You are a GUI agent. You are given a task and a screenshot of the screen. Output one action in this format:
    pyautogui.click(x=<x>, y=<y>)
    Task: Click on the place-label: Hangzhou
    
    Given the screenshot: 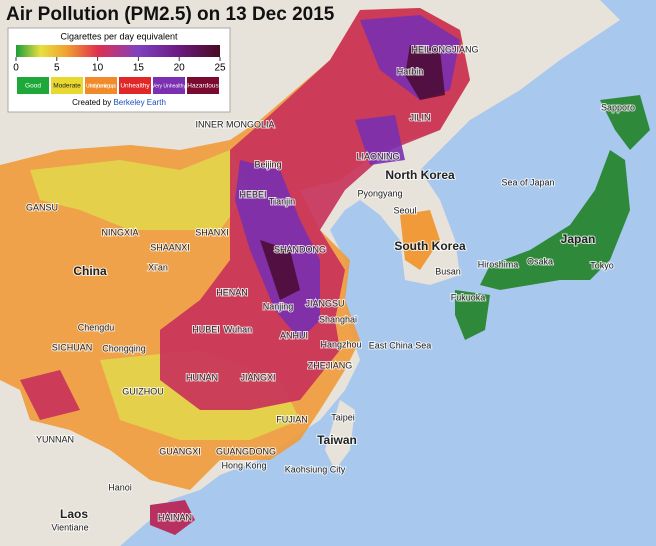 What is the action you would take?
    pyautogui.click(x=340, y=344)
    